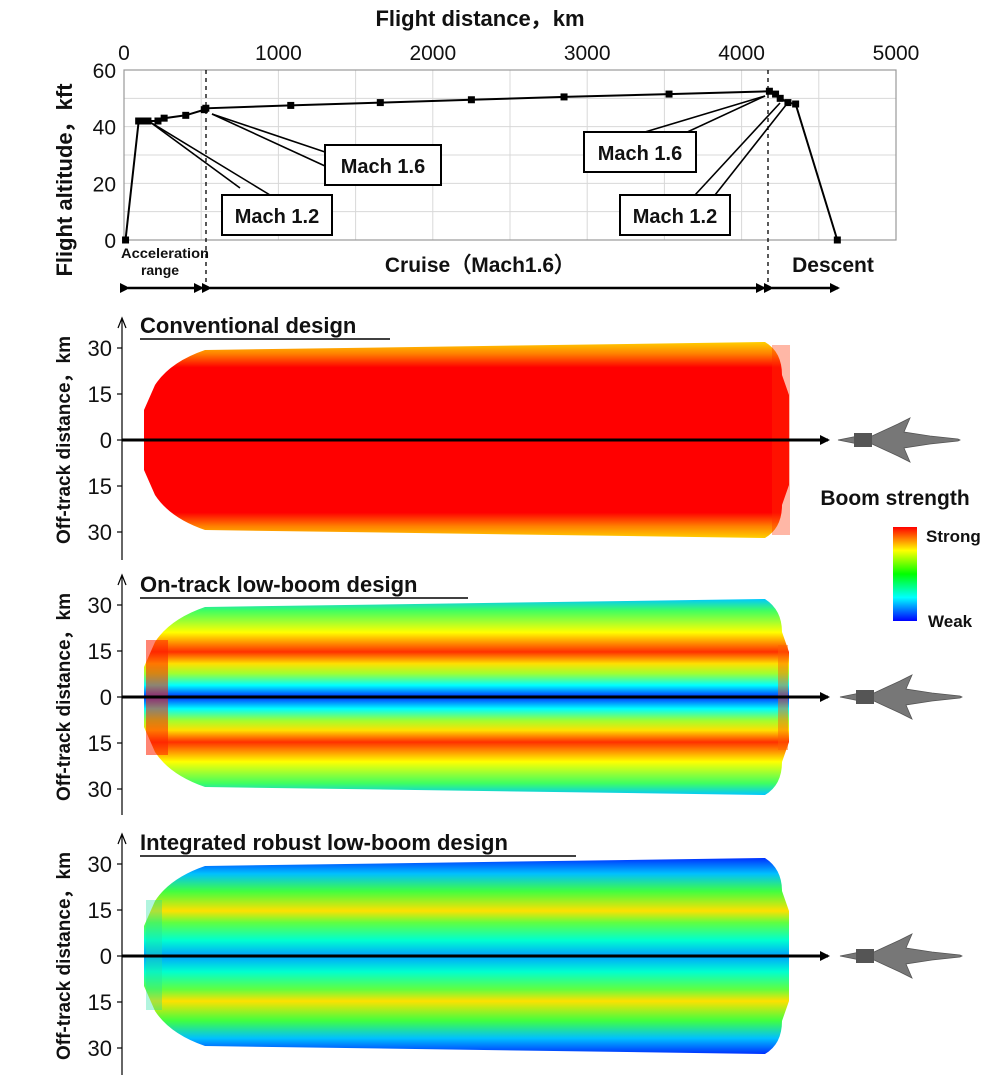  What do you see at coordinates (894, 498) in the screenshot?
I see `legend-title: Boom strength` at bounding box center [894, 498].